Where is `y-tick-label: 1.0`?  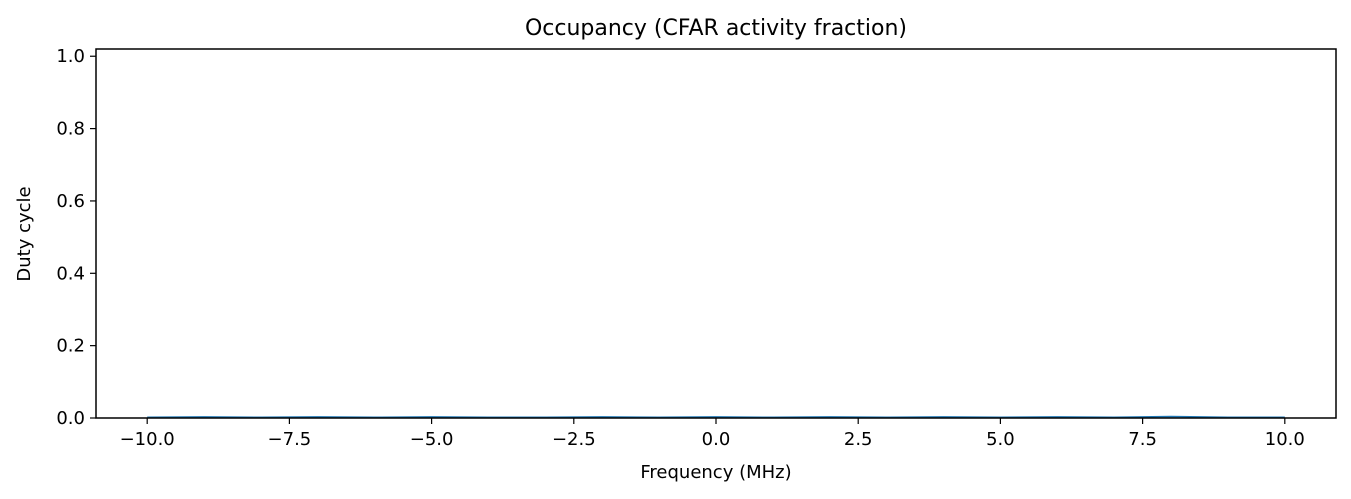
y-tick-label: 1.0 is located at coordinates (70, 56).